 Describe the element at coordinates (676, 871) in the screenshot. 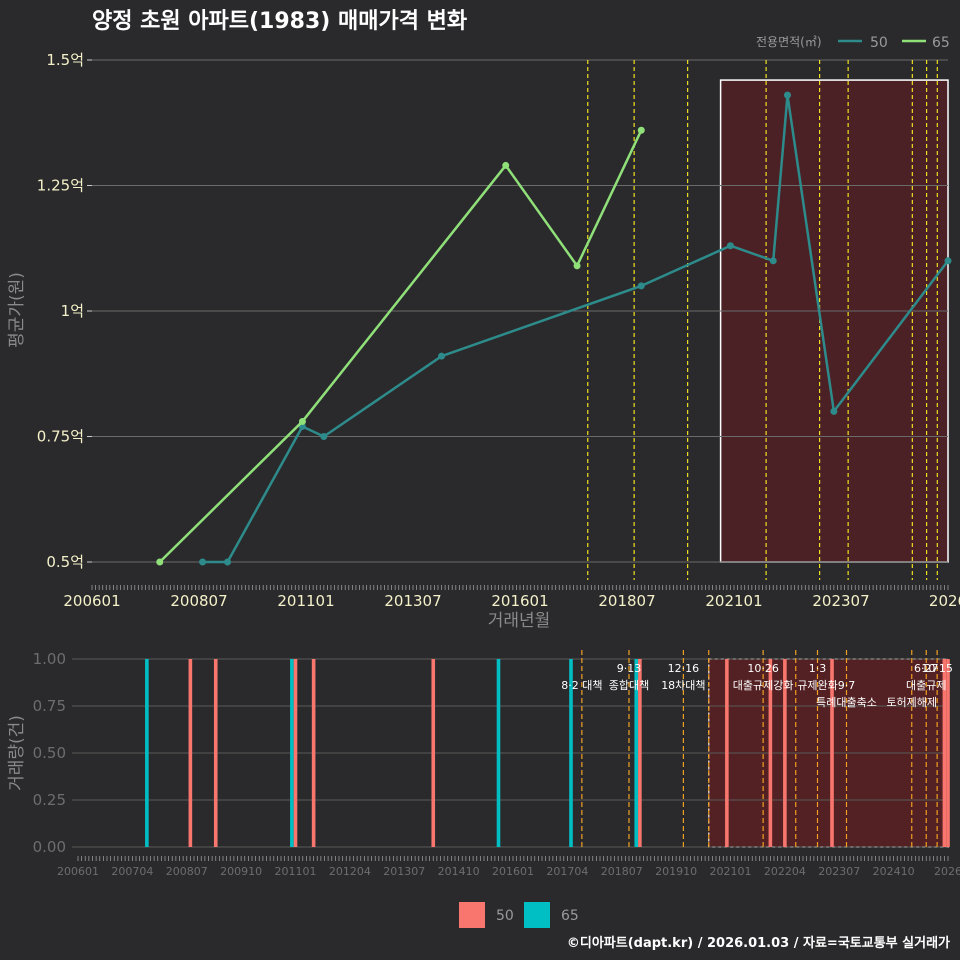

I see `volume-x-tick-label: 201910` at that location.